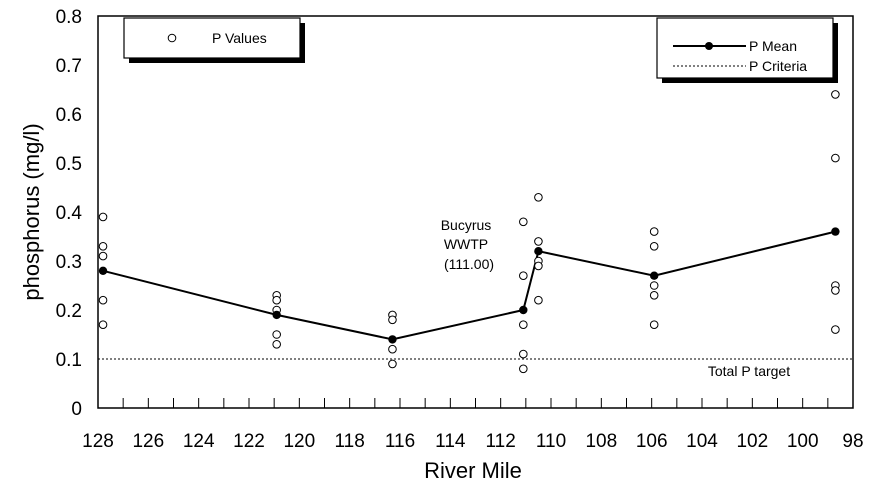 The image size is (870, 487). I want to click on x-tick-label: 102, so click(752, 441).